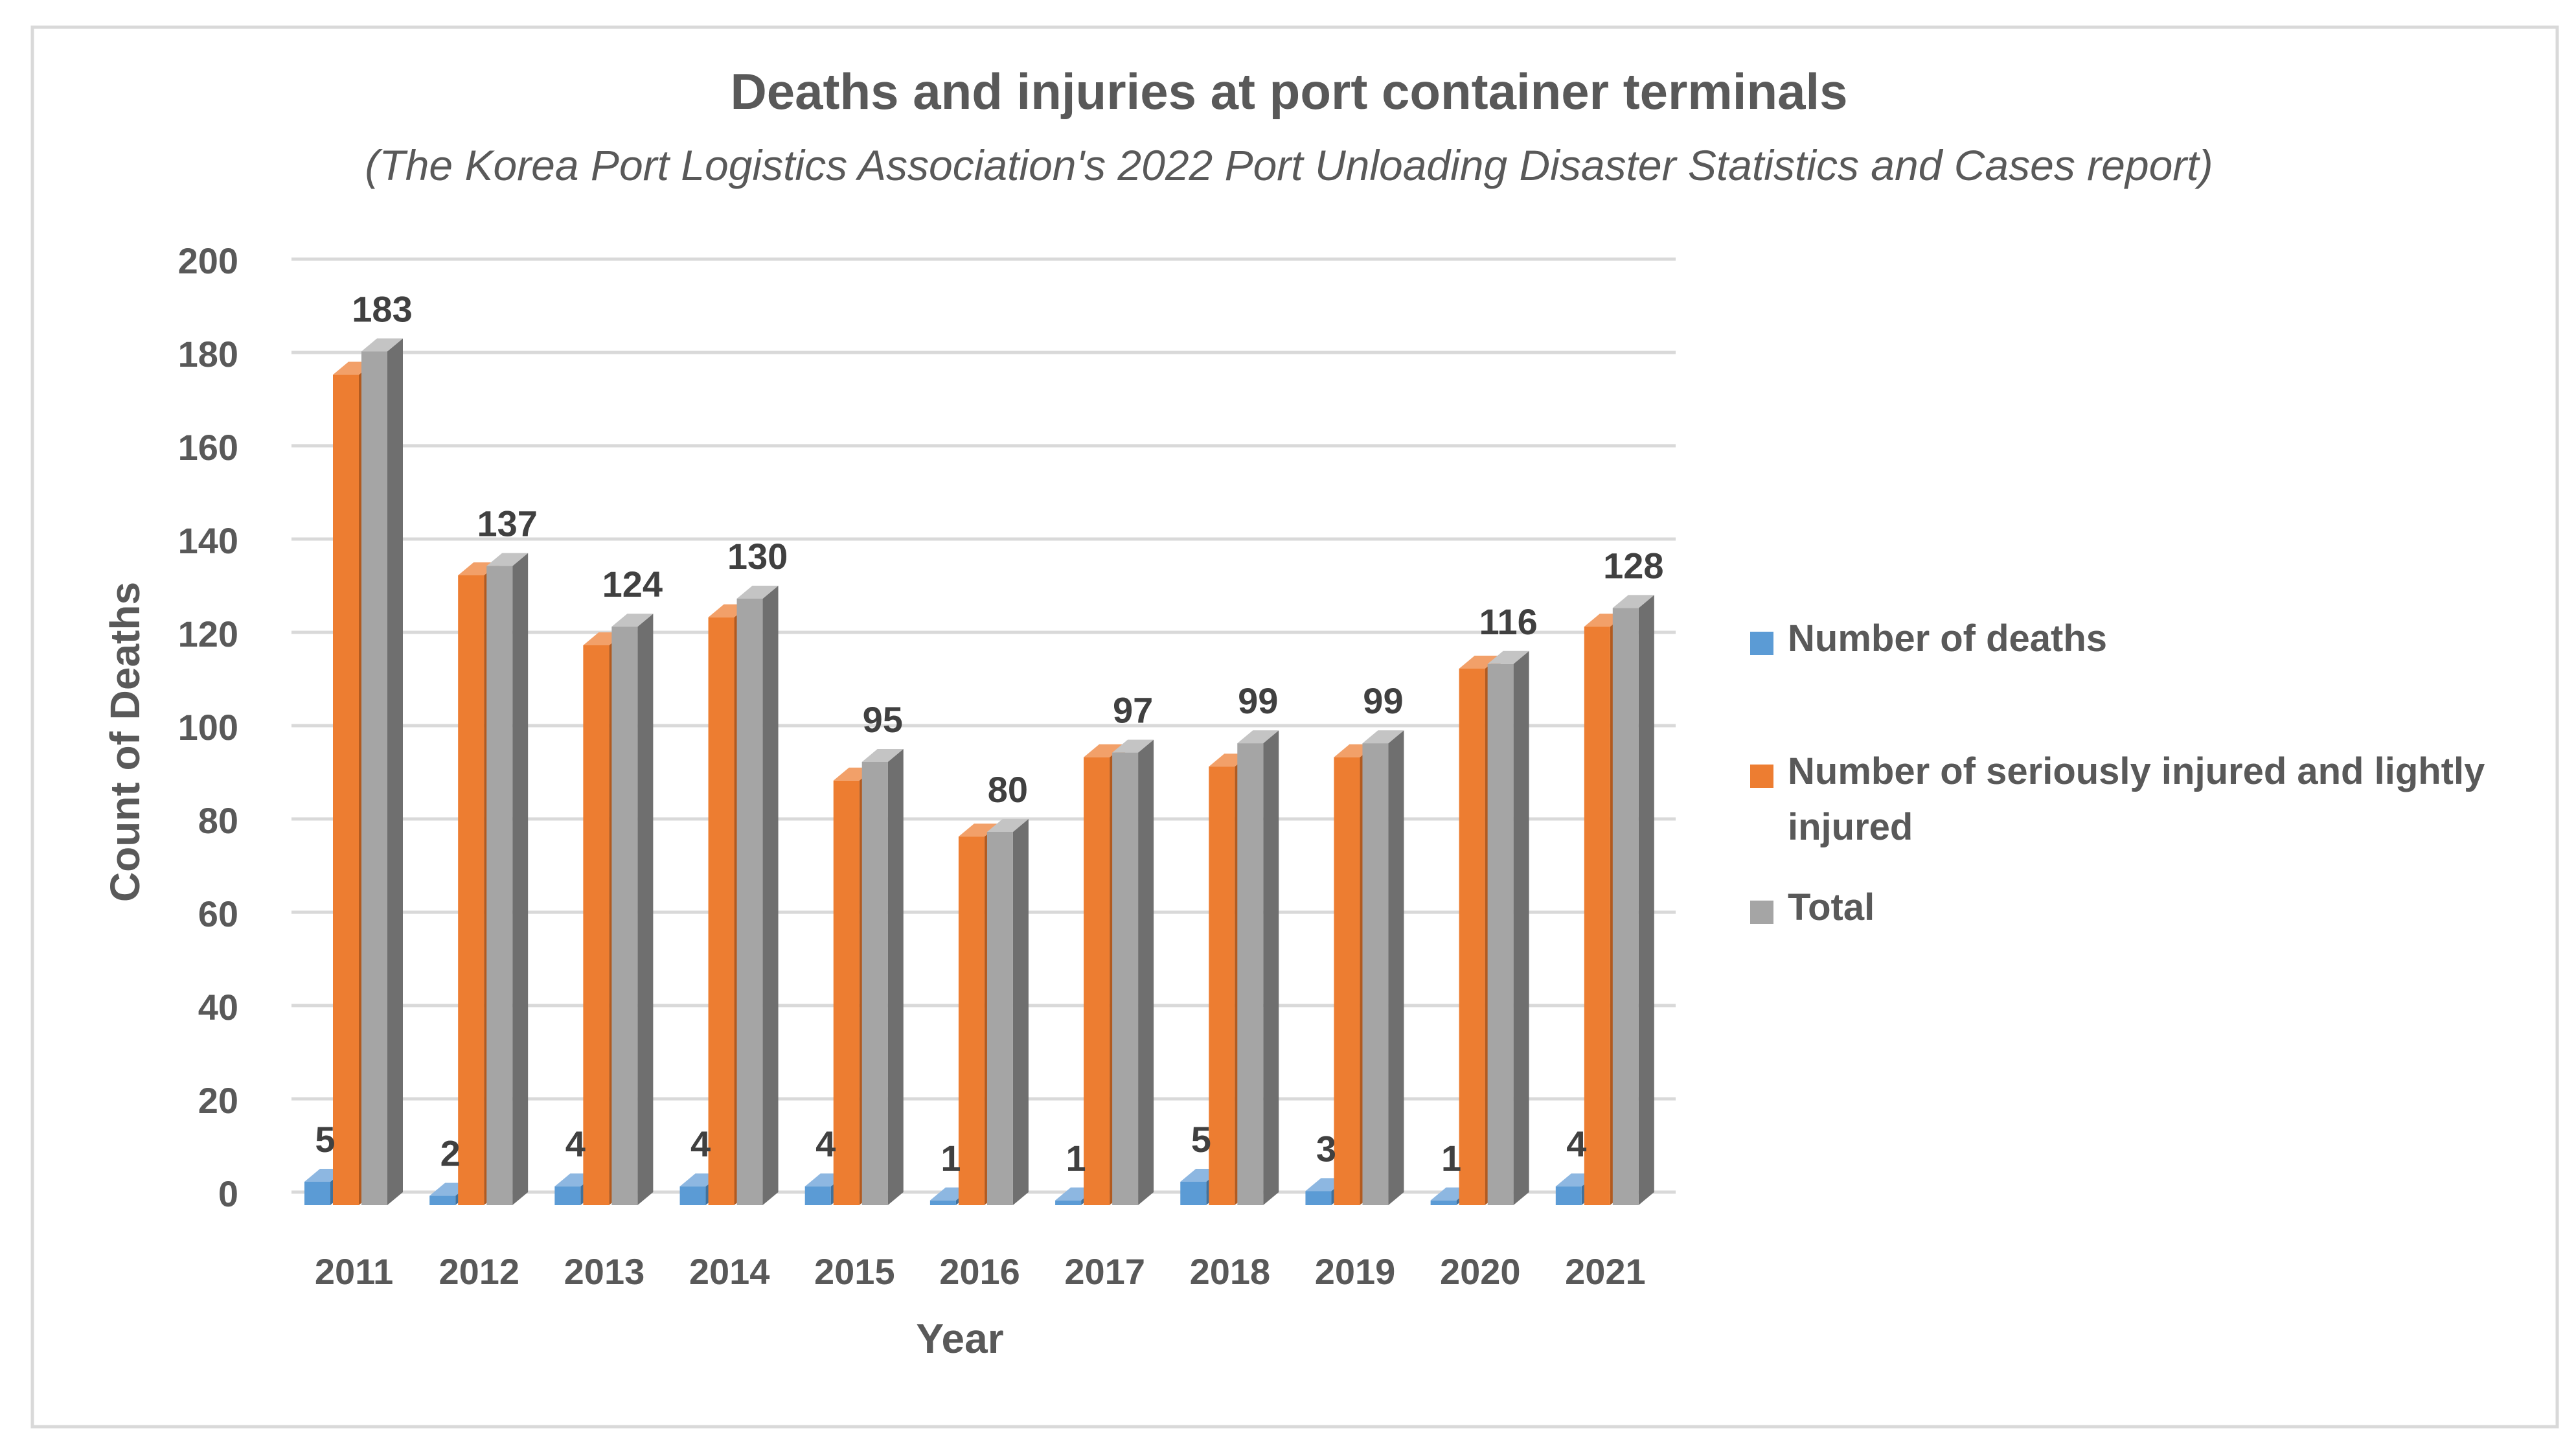  I want to click on x-tick-label: 2011, so click(354, 1271).